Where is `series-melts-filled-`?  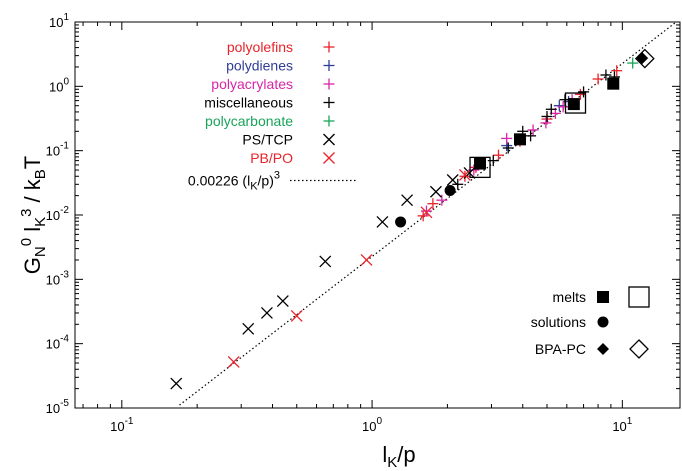 series-melts-filled- is located at coordinates (547, 123).